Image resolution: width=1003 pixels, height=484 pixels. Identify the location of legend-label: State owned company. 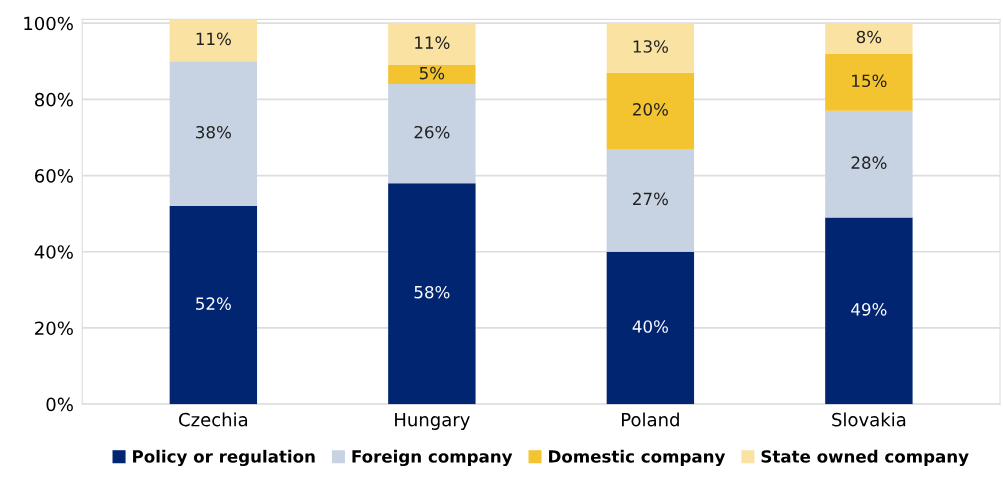
(865, 458).